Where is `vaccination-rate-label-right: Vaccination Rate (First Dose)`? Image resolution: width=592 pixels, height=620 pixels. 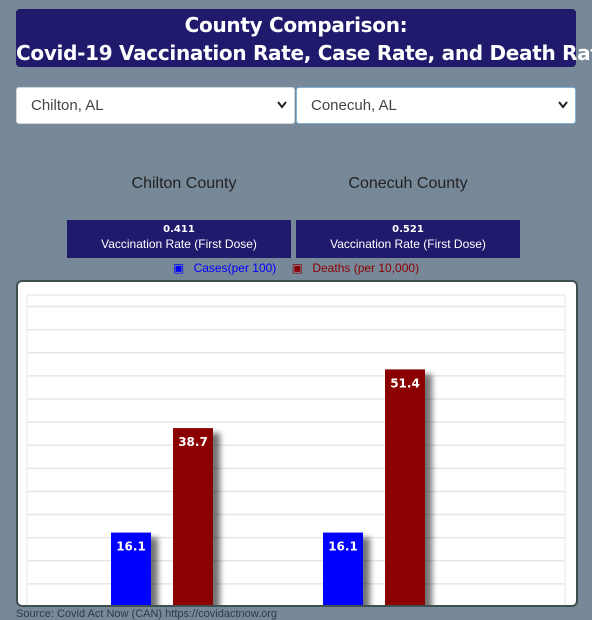 vaccination-rate-label-right: Vaccination Rate (First Dose) is located at coordinates (408, 244).